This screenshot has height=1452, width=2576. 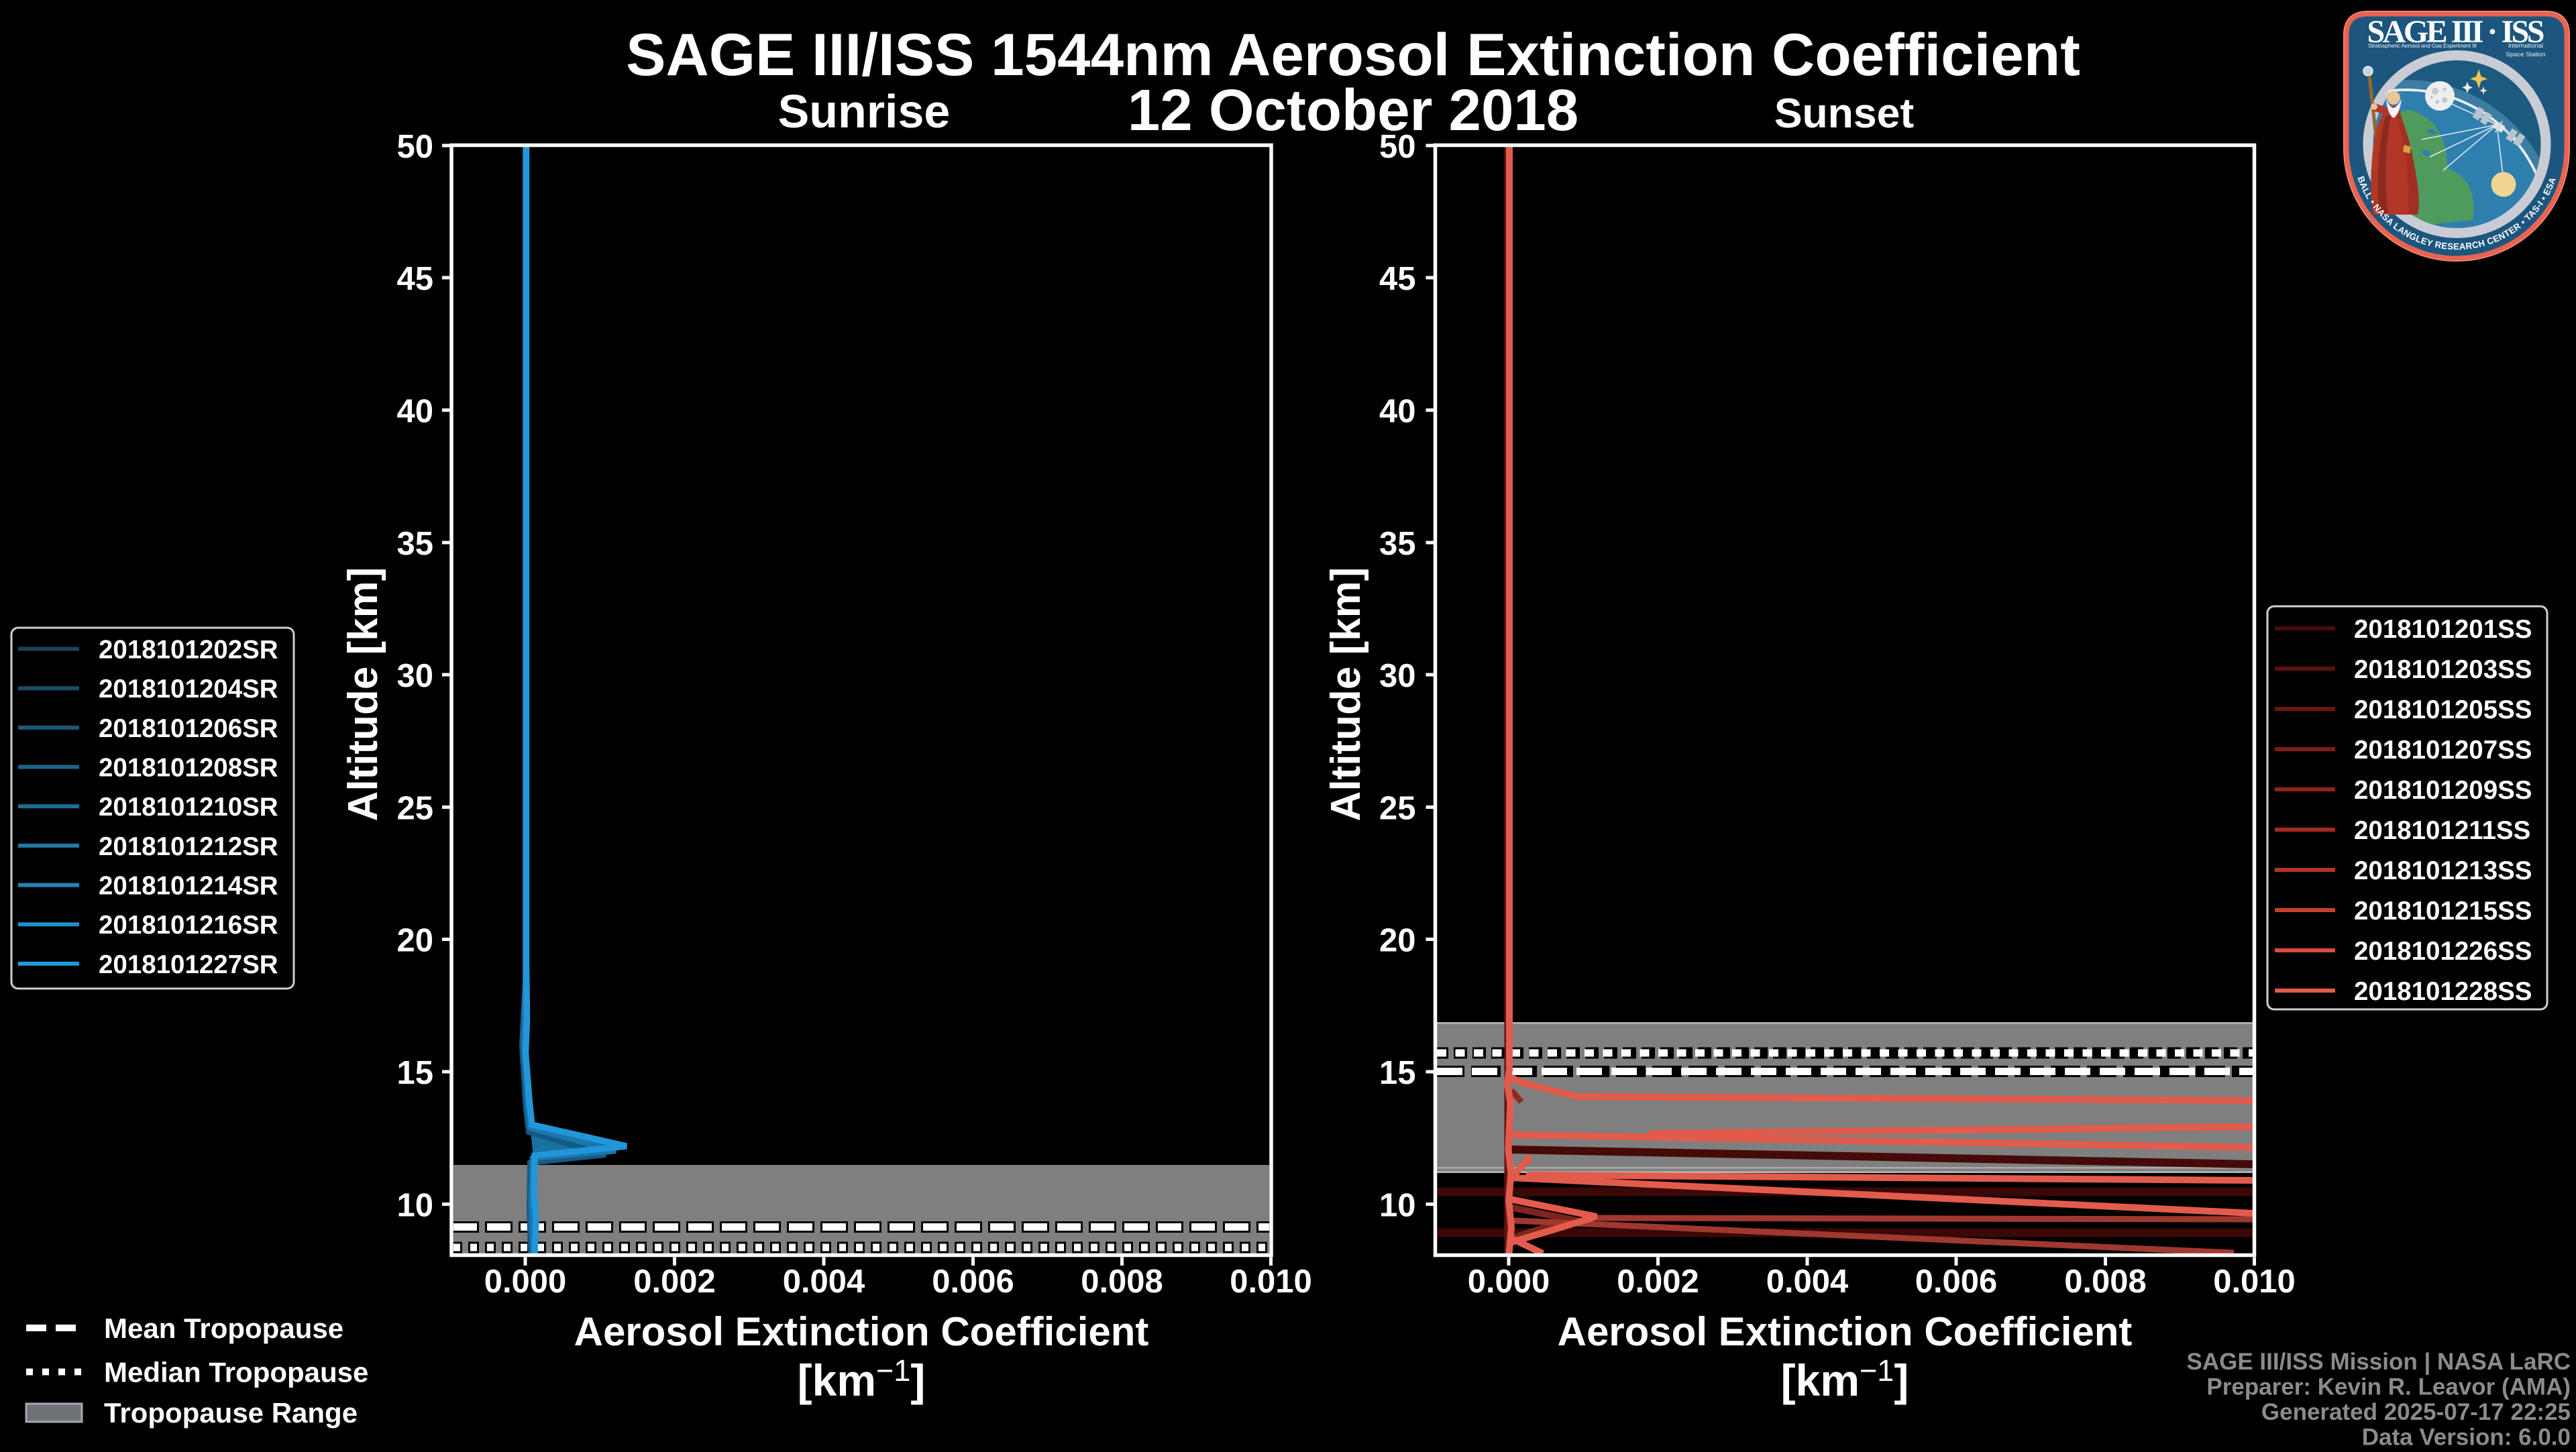 What do you see at coordinates (2443, 952) in the screenshot?
I see `svg-text: 2018101226SS` at bounding box center [2443, 952].